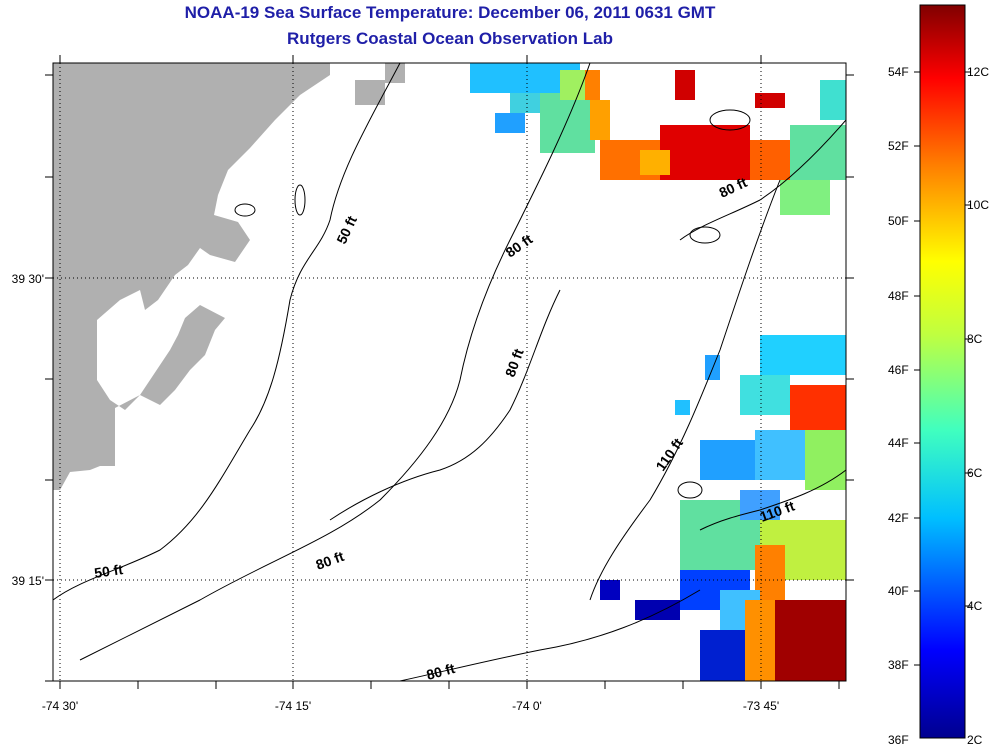 The image size is (992, 754). What do you see at coordinates (898, 518) in the screenshot?
I see `colorbar-f-label: 42F` at bounding box center [898, 518].